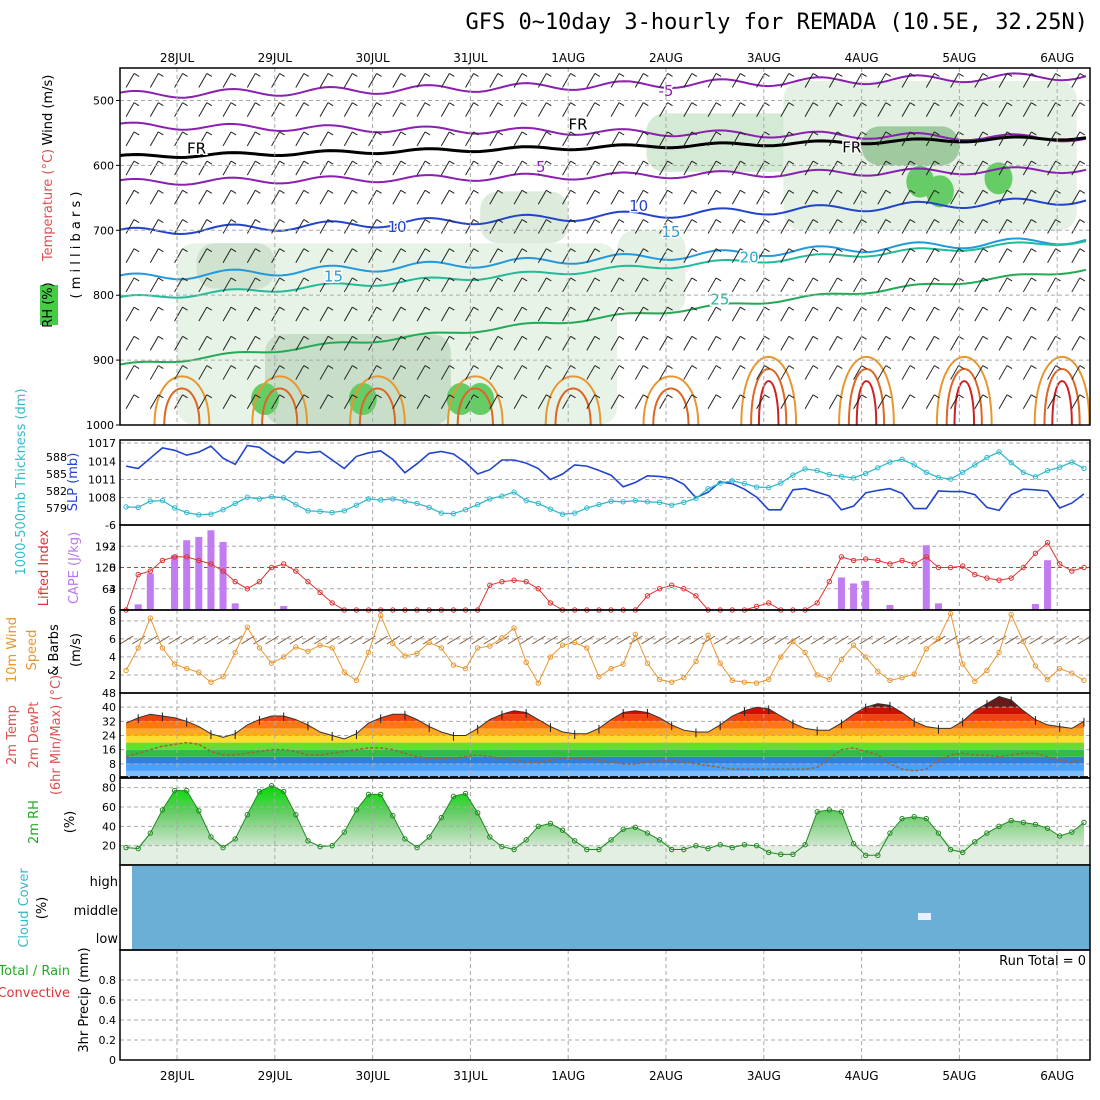 This screenshot has height=1100, width=1100. Describe the element at coordinates (605, 478) in the screenshot. I see `slp-series` at that location.